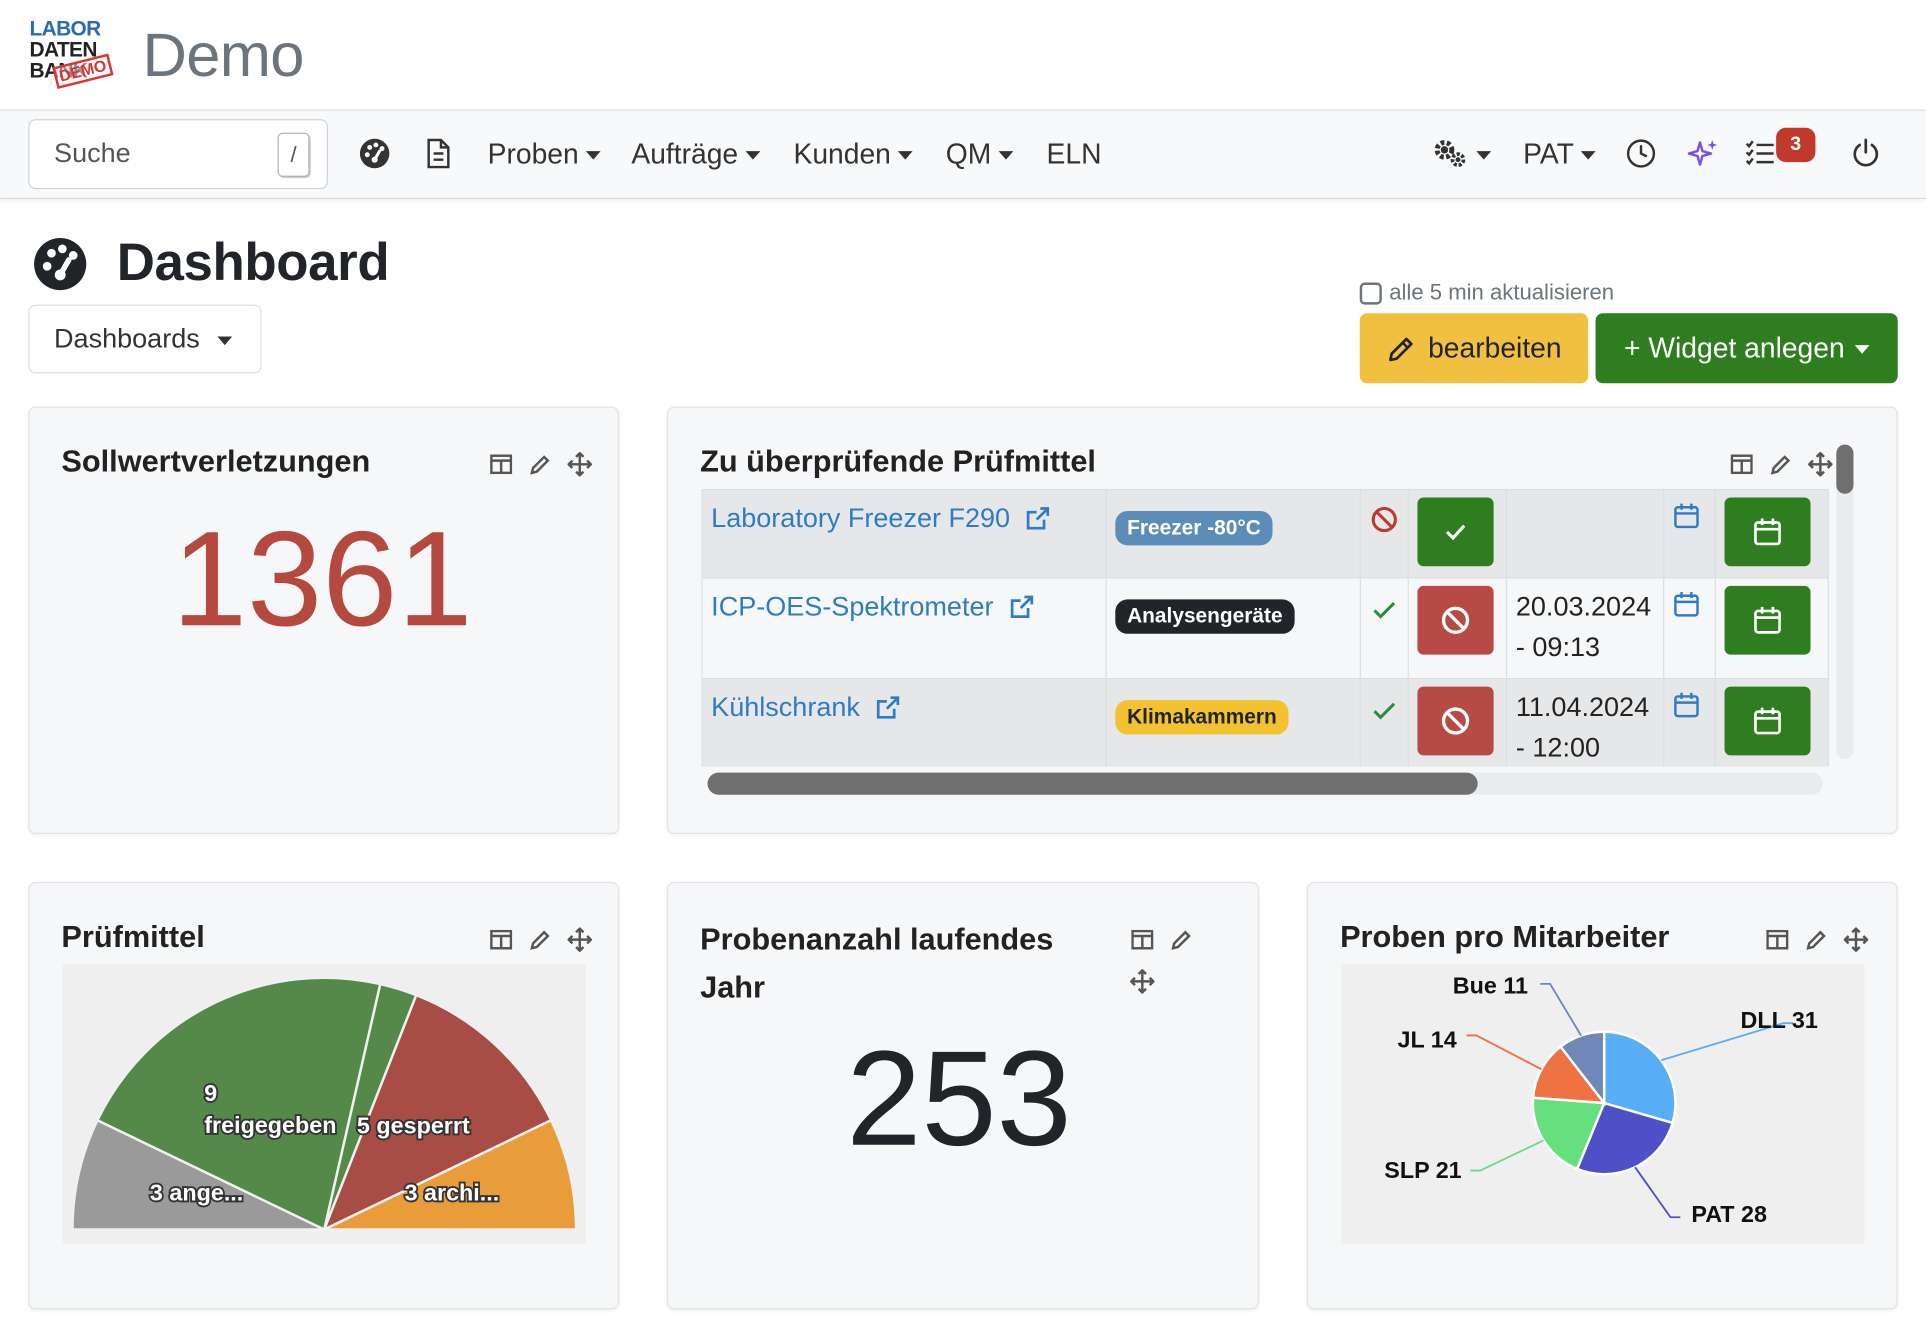  What do you see at coordinates (544, 154) in the screenshot?
I see `menu-proben: Proben` at bounding box center [544, 154].